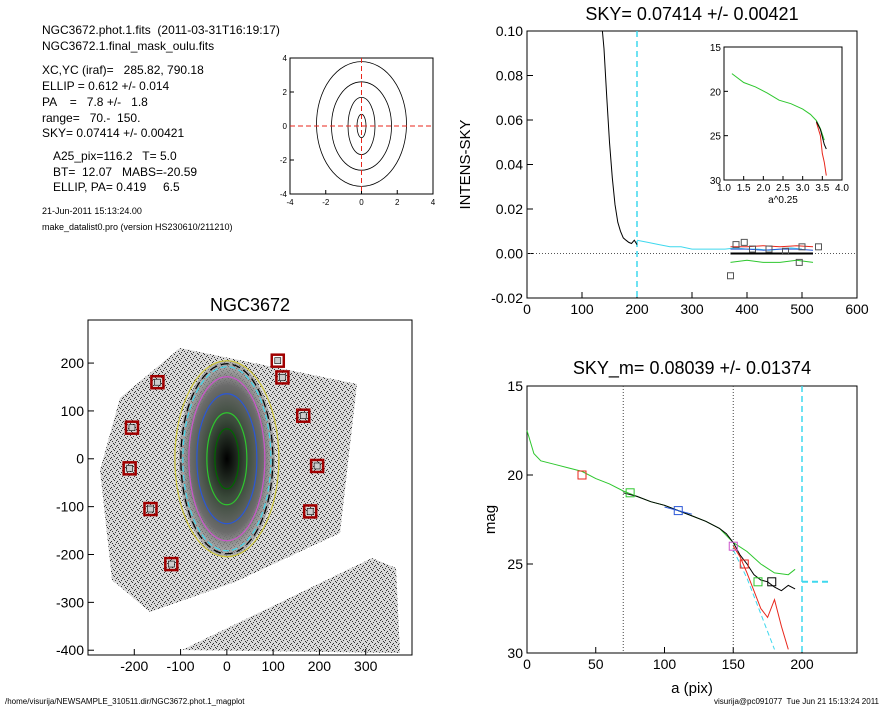  Describe the element at coordinates (490, 519) in the screenshot. I see `mag-ylabel: mag` at that location.